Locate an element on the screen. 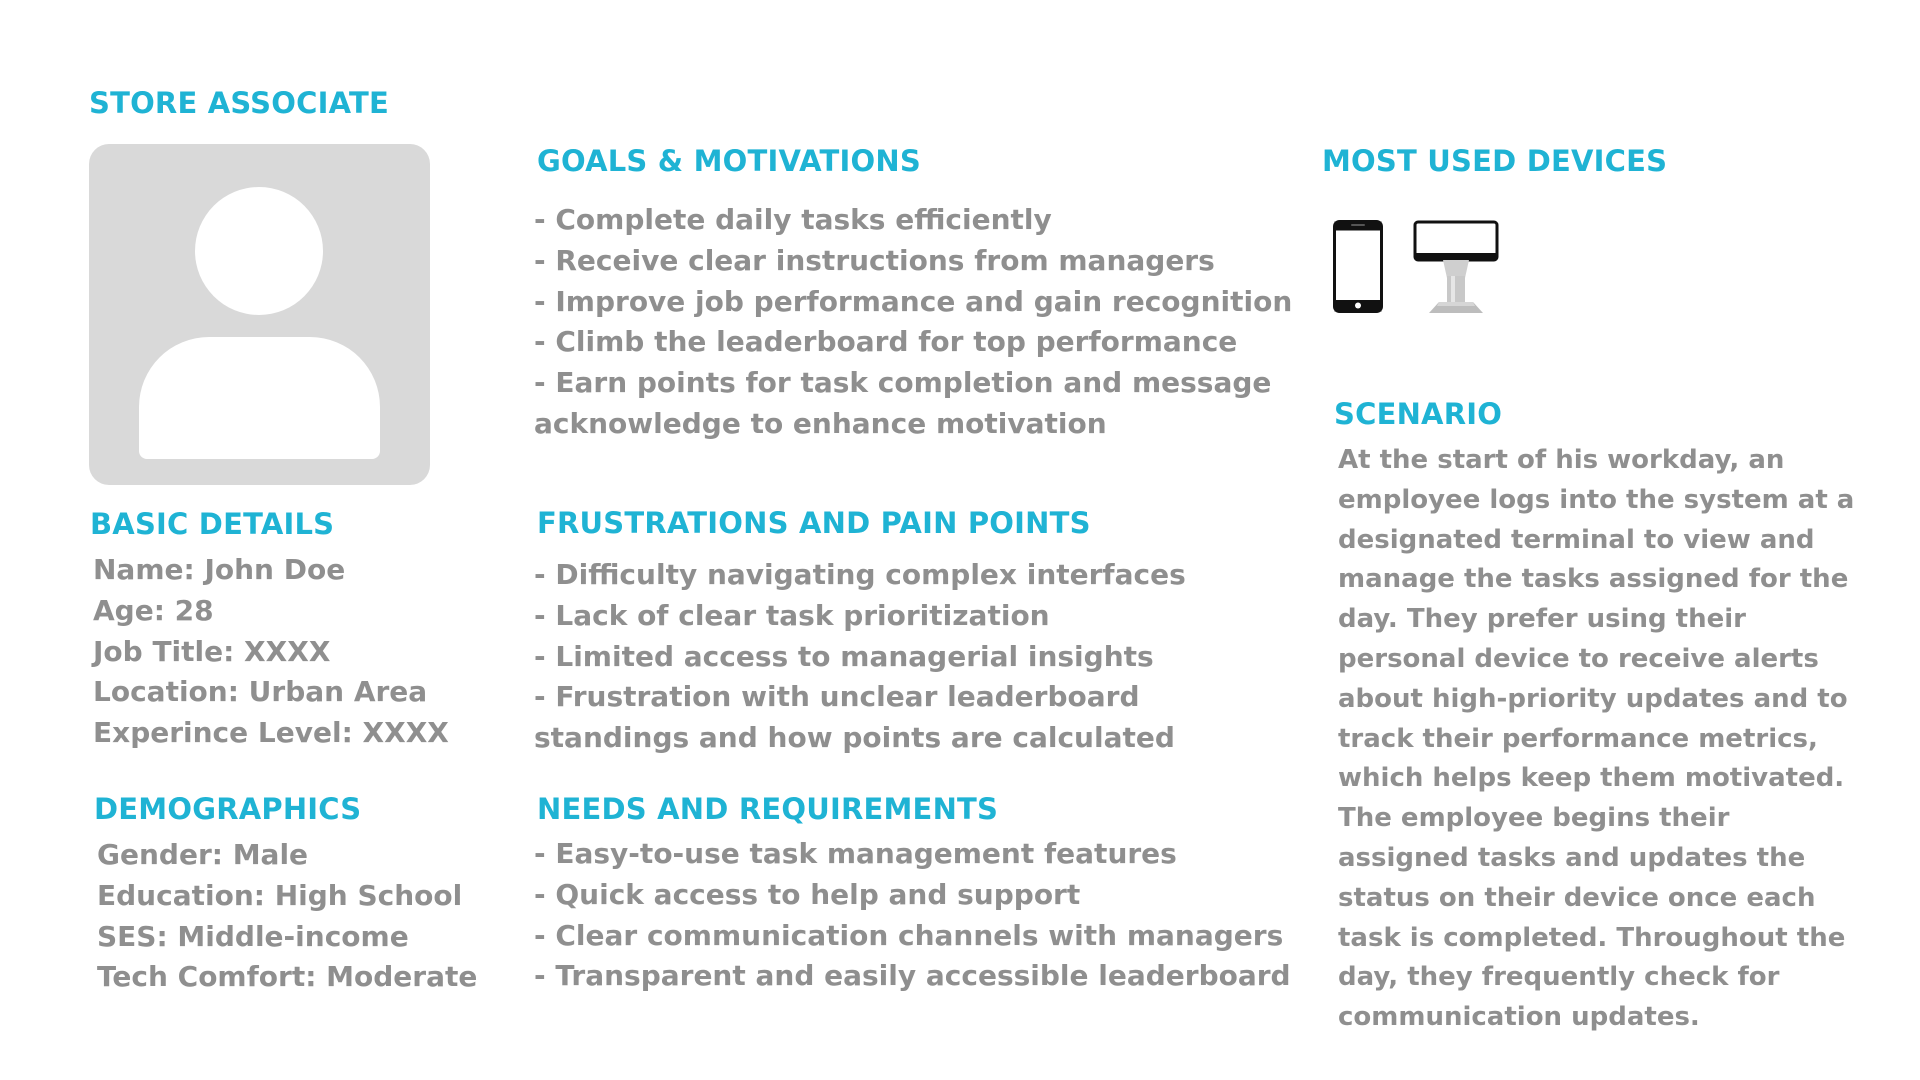 This screenshot has height=1080, width=1920. devices-heading: MOST USED DEVICES is located at coordinates (1495, 161).